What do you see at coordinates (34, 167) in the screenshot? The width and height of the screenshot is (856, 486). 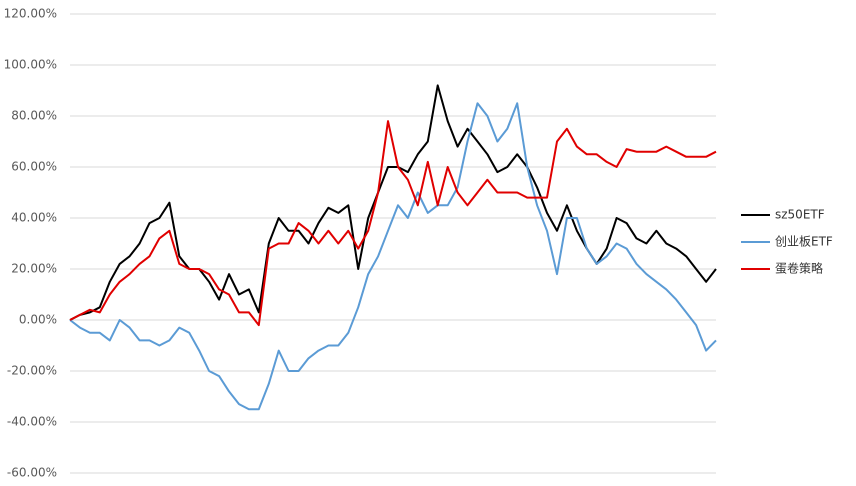 I see `y-tick-label: 60.00%` at bounding box center [34, 167].